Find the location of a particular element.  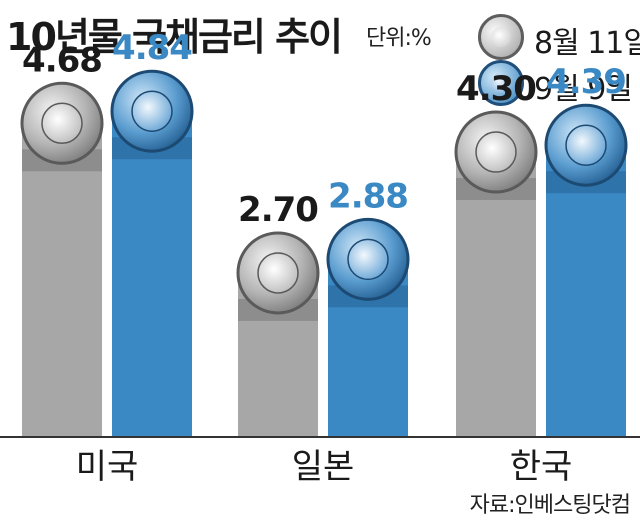

legend-label-series-2: 9월 9일 is located at coordinates (583, 89).